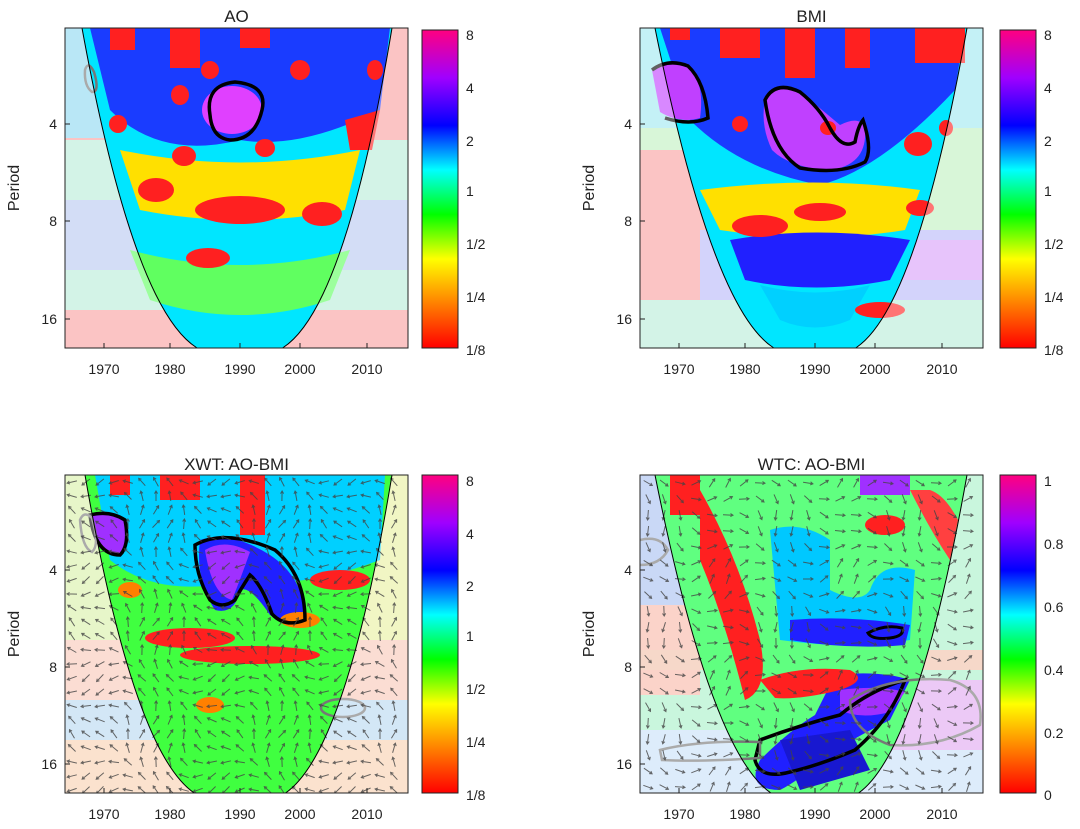 This screenshot has height=829, width=1080. I want to click on significance-contour, so click(680, 92).